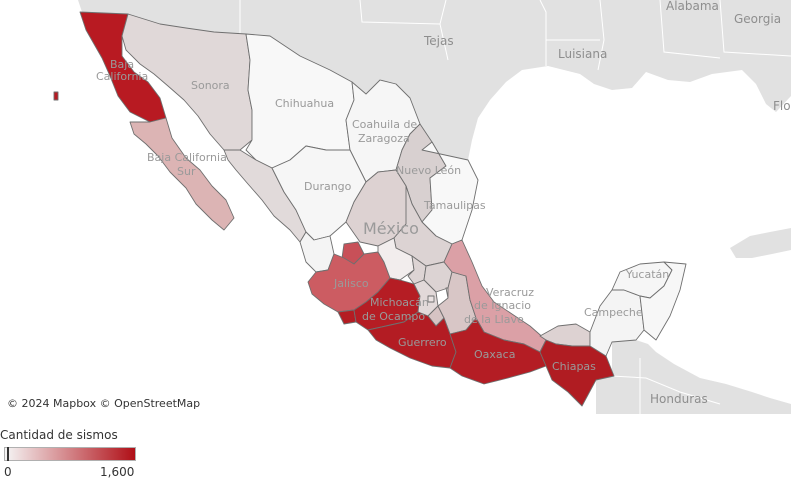 Image resolution: width=791 pixels, height=483 pixels. Describe the element at coordinates (692, 6) in the screenshot. I see `label-alabama: Alabama` at that location.